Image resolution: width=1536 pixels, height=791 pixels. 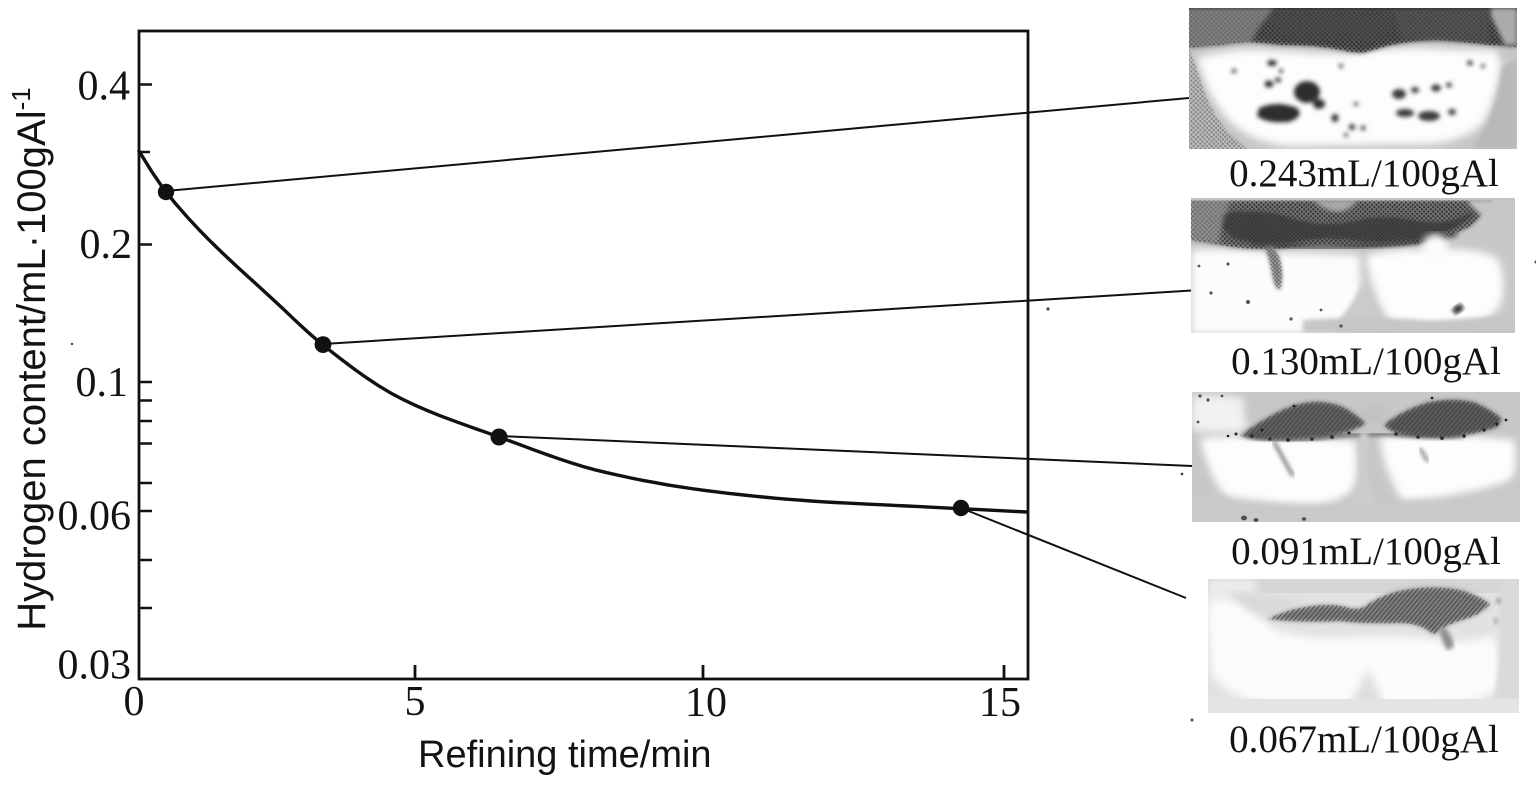 I want to click on svg-text: 0.03, so click(x=95, y=666).